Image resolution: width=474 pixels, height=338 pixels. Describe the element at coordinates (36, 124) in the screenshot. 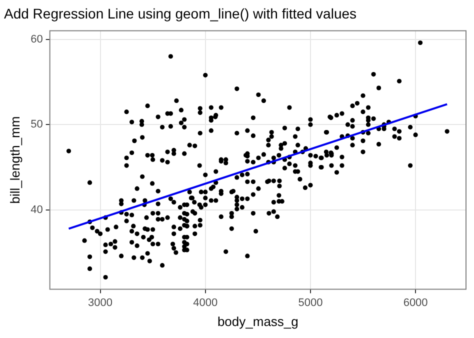

I see `y-tick-label: 50` at that location.